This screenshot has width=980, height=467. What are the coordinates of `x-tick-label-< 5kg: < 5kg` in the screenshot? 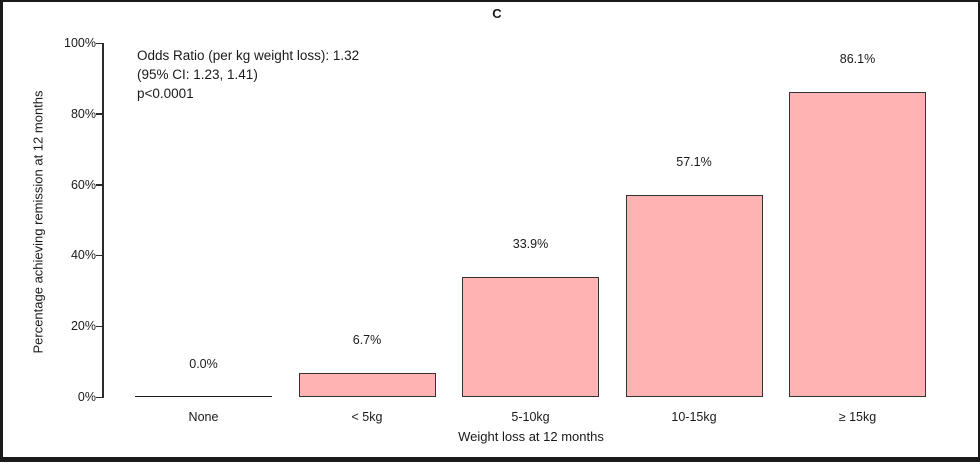 It's located at (367, 417).